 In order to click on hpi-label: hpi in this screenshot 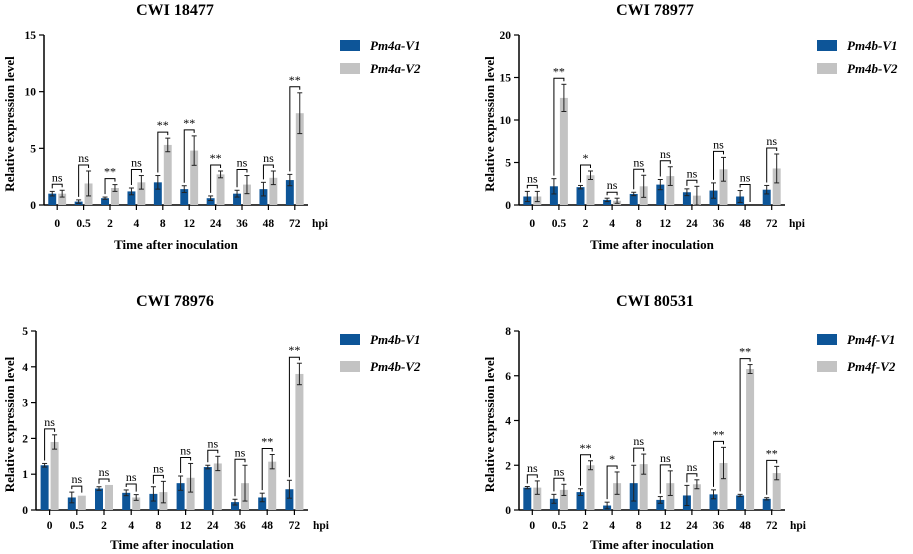, I will do `click(321, 526)`.